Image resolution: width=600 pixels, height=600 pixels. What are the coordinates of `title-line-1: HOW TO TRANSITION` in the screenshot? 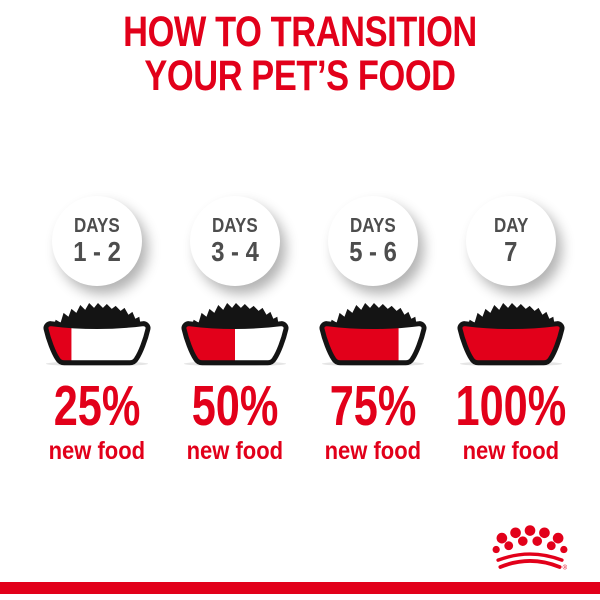 It's located at (300, 32).